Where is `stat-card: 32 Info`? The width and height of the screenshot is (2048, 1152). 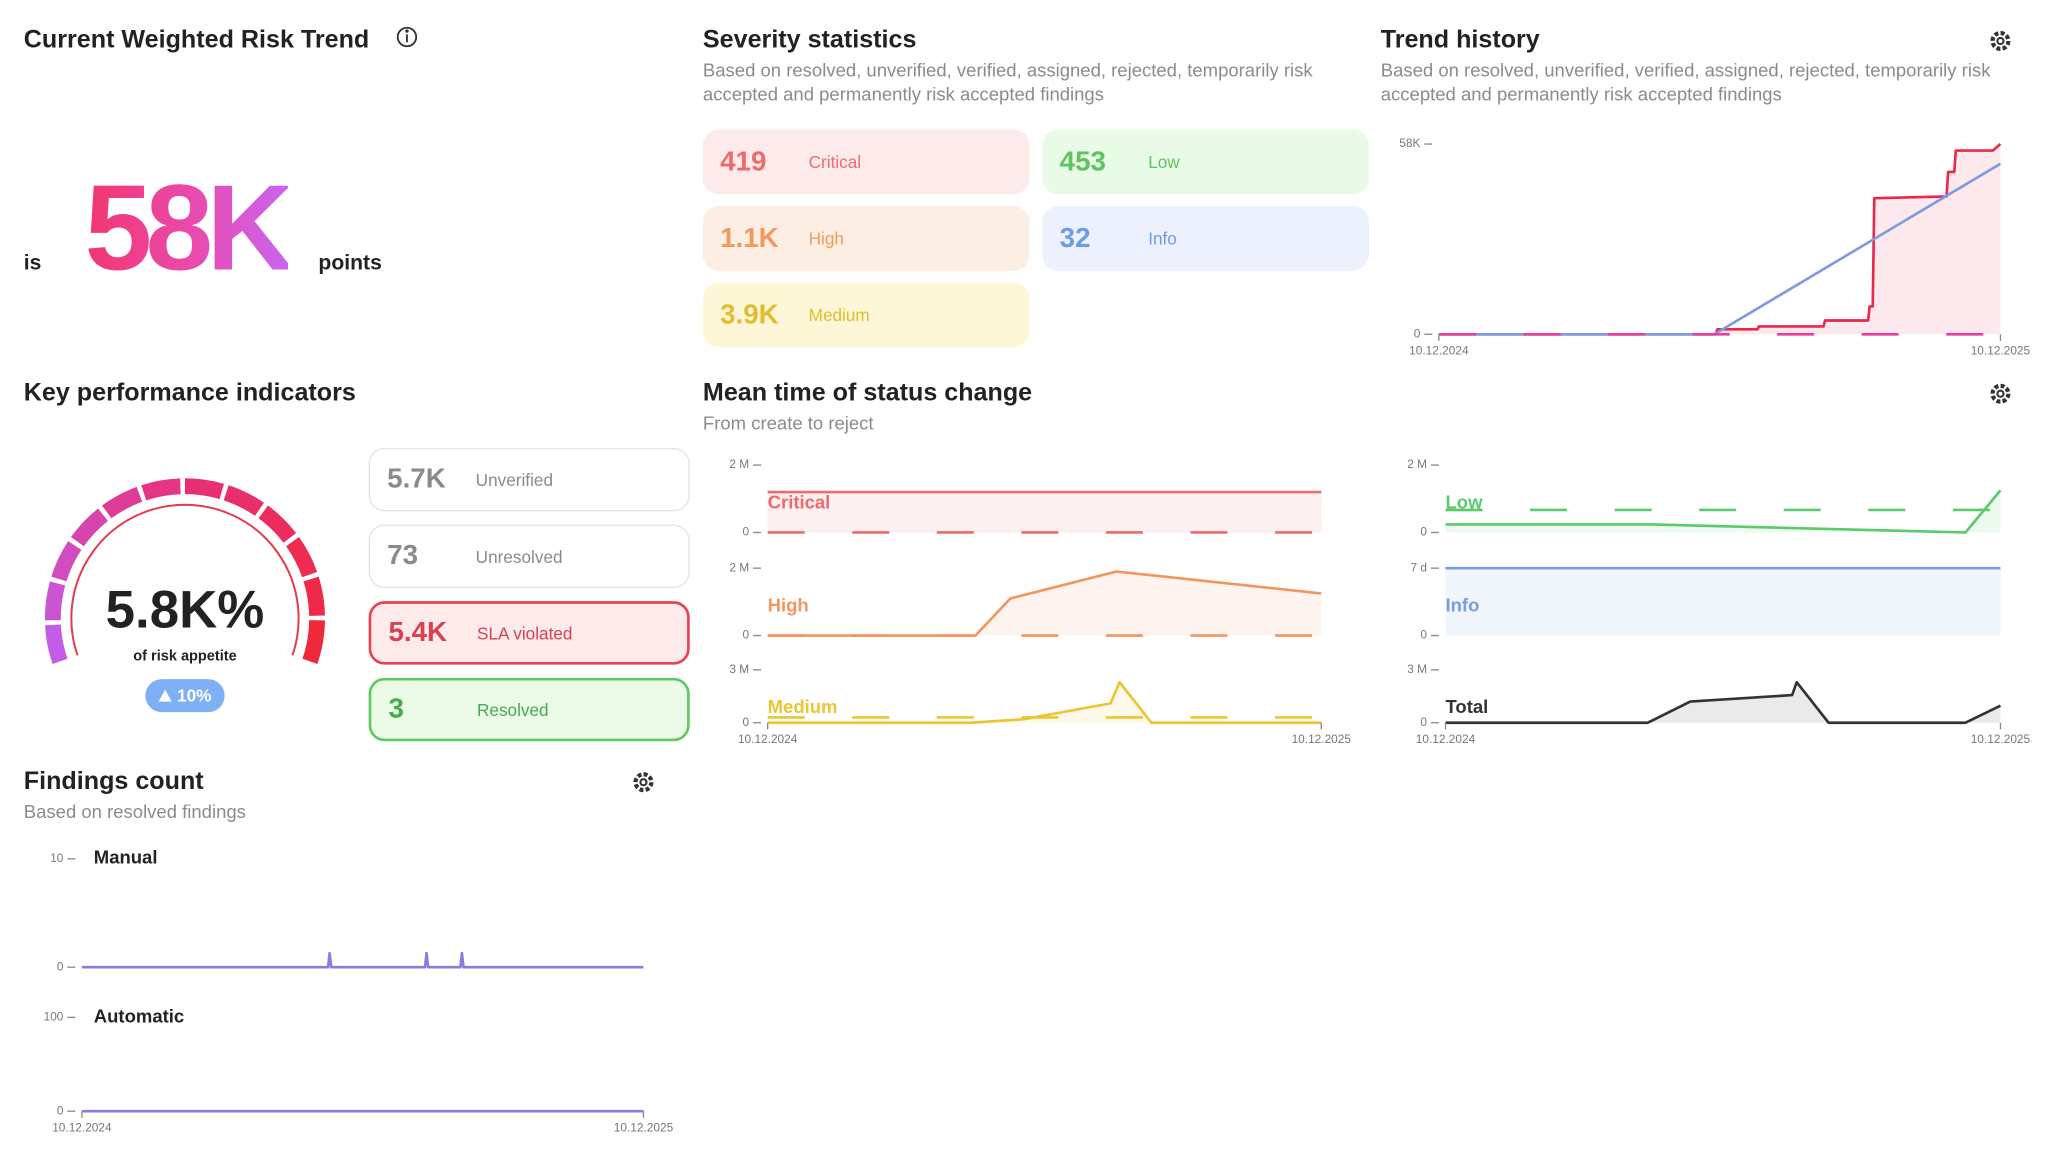 stat-card: 32 Info is located at coordinates (1205, 238).